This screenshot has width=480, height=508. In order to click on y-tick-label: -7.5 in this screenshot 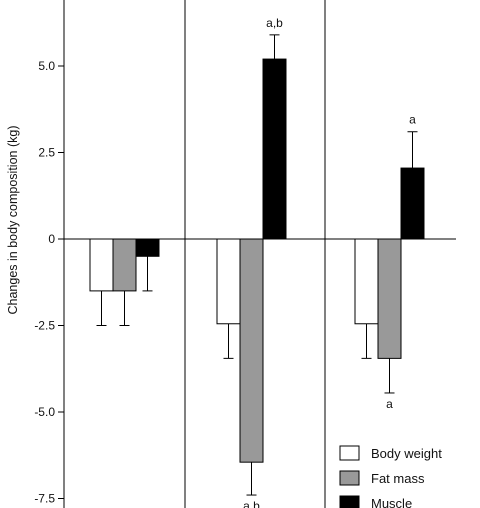, I will do `click(44, 499)`.